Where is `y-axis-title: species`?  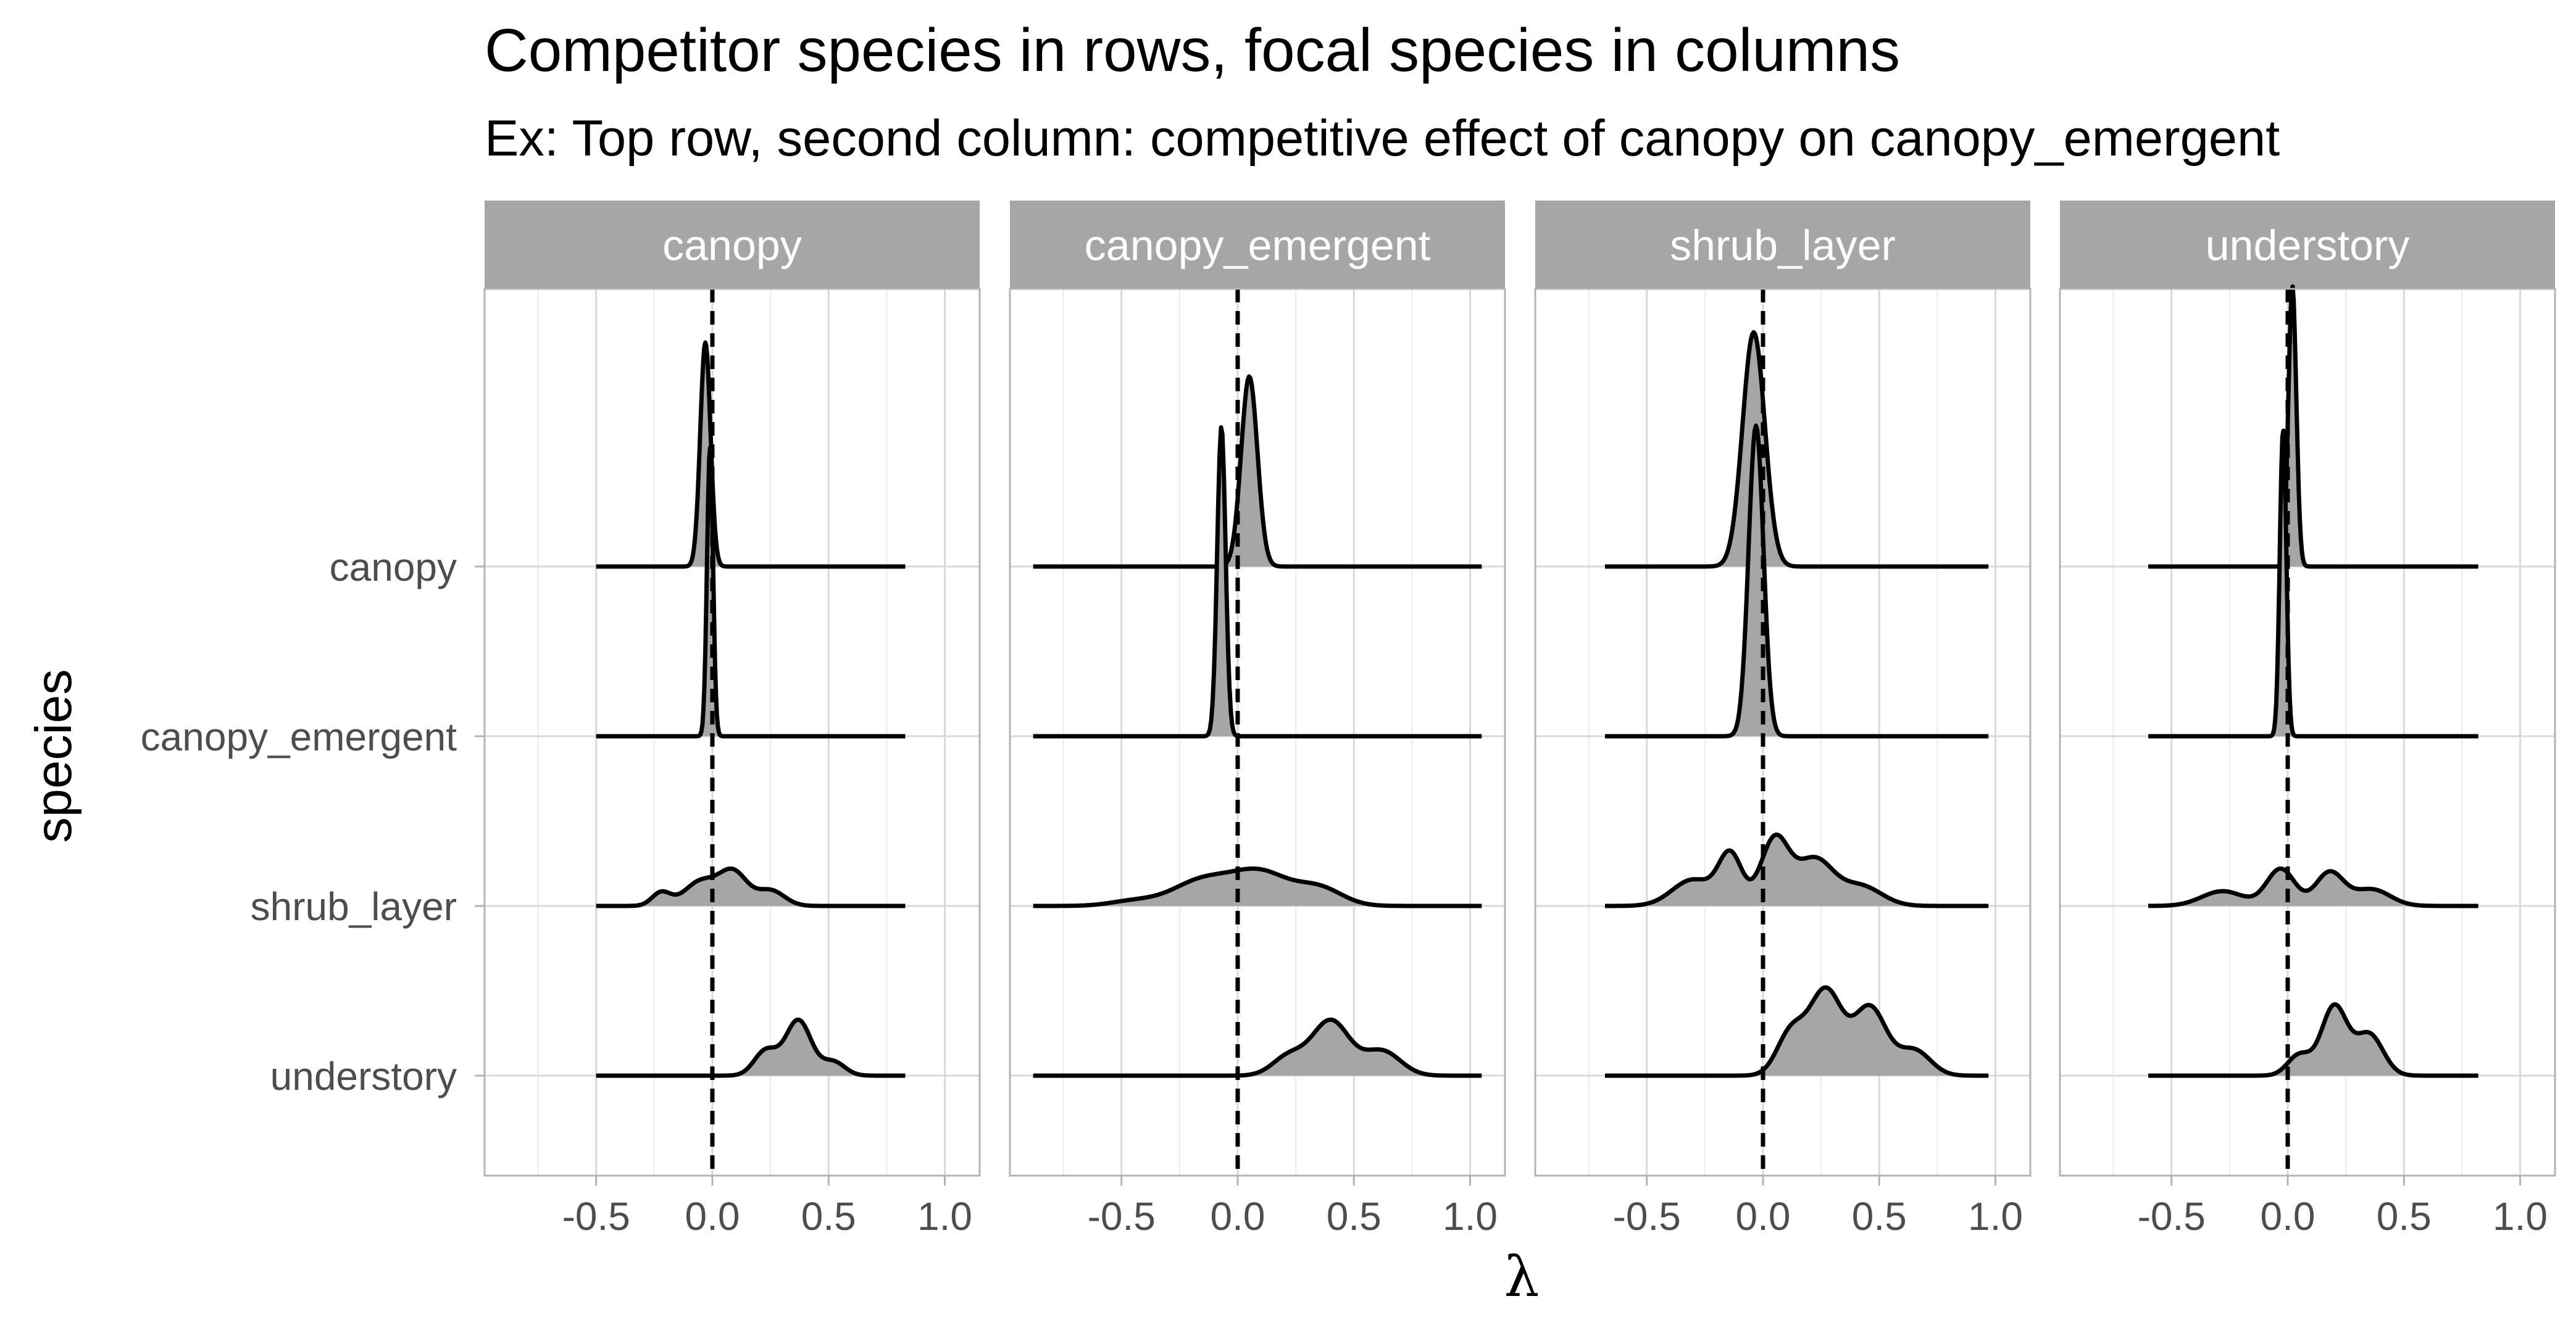
y-axis-title: species is located at coordinates (53, 755).